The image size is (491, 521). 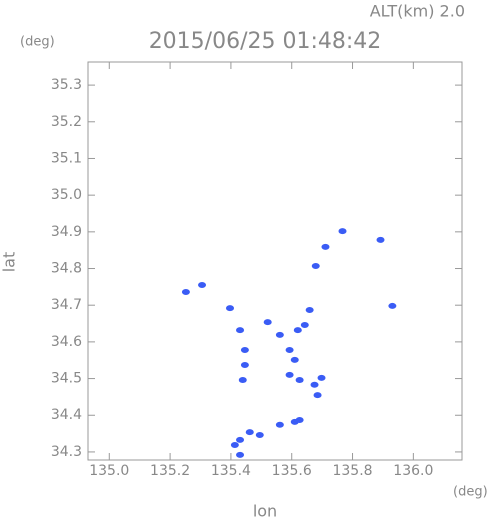 What do you see at coordinates (66, 158) in the screenshot?
I see `y-tick-label: 35.1` at bounding box center [66, 158].